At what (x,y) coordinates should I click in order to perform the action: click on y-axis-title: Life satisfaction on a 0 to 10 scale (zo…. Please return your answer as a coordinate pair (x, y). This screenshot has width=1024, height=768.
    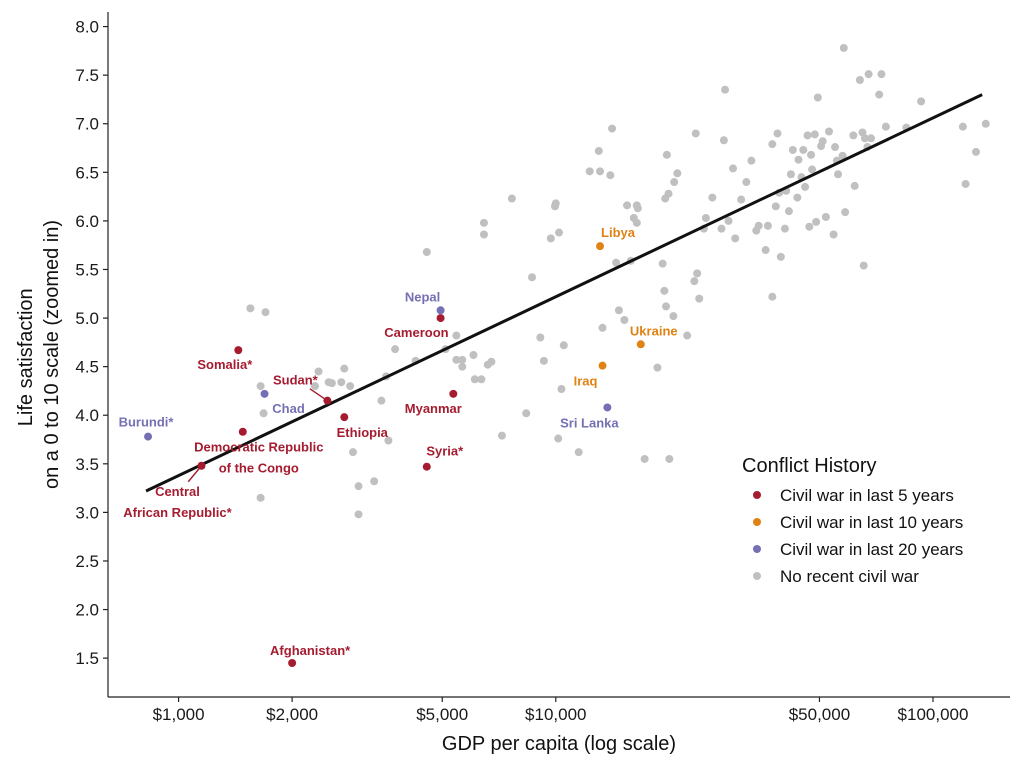
    Looking at the image, I should click on (39, 354).